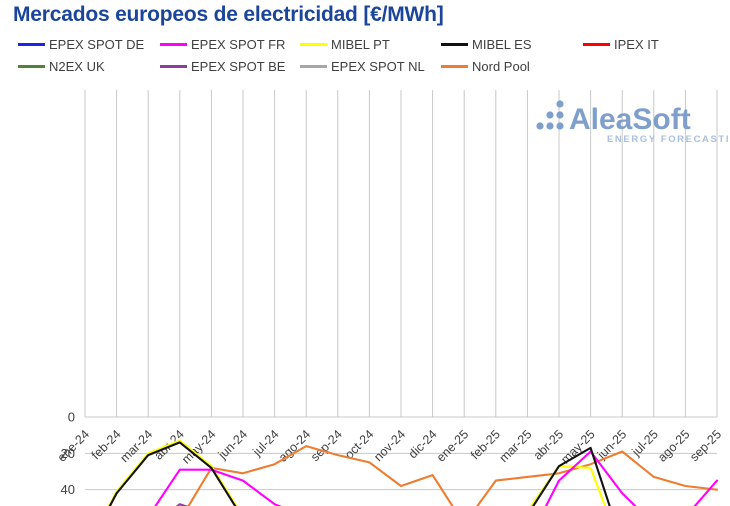  Describe the element at coordinates (136, 446) in the screenshot. I see `x-axis-tick-label: mar-24` at that location.